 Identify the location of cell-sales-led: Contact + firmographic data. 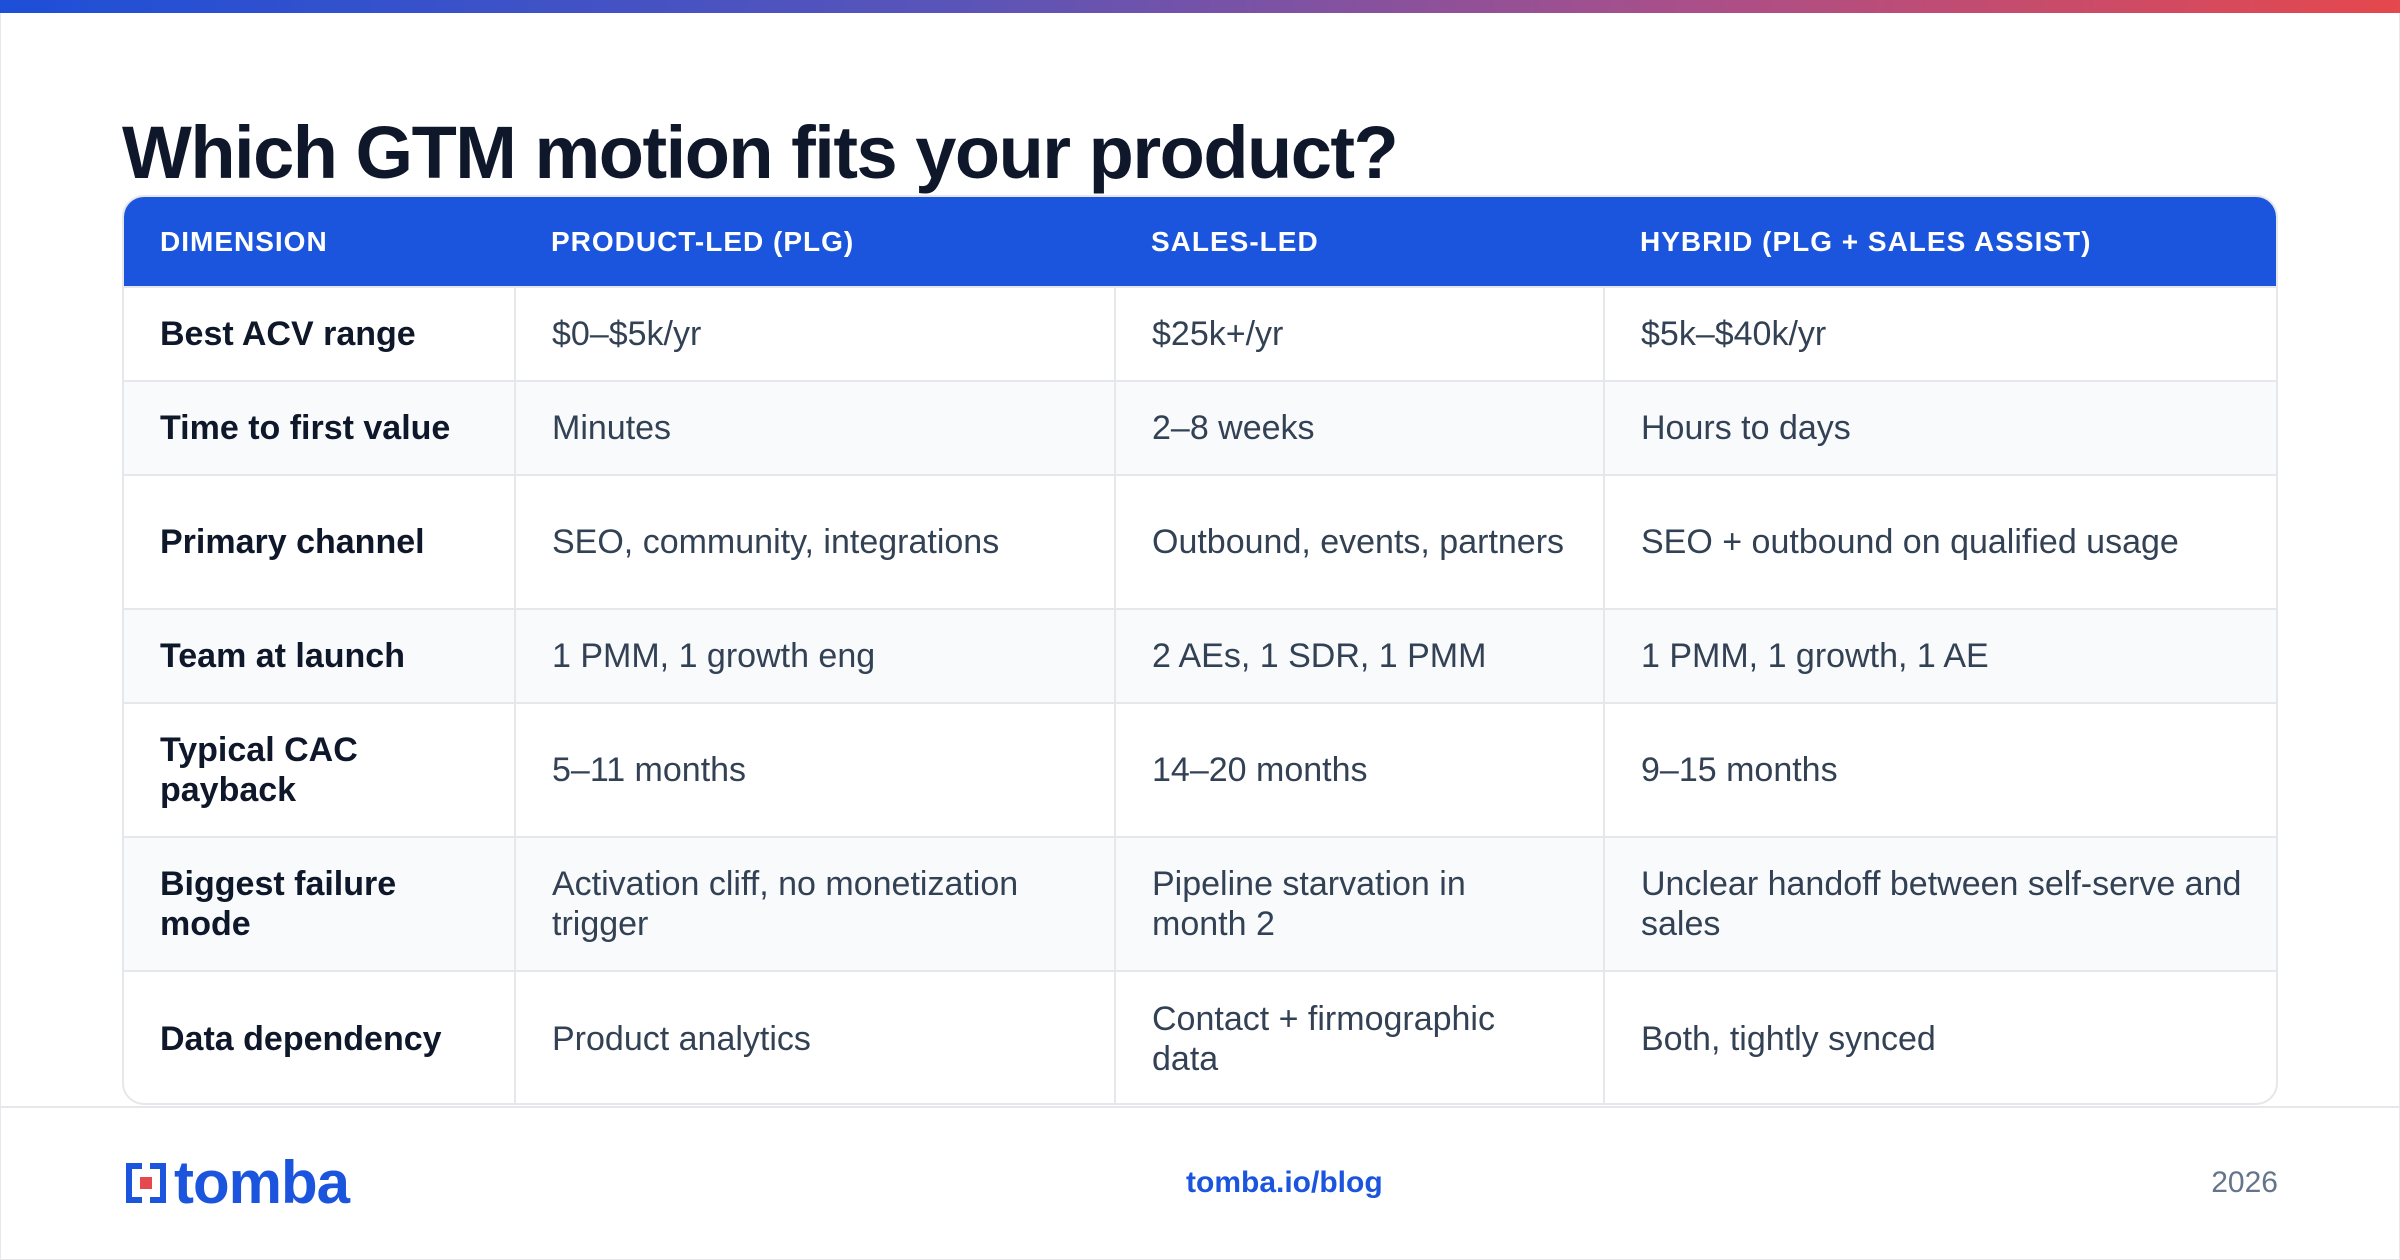
(1359, 1036).